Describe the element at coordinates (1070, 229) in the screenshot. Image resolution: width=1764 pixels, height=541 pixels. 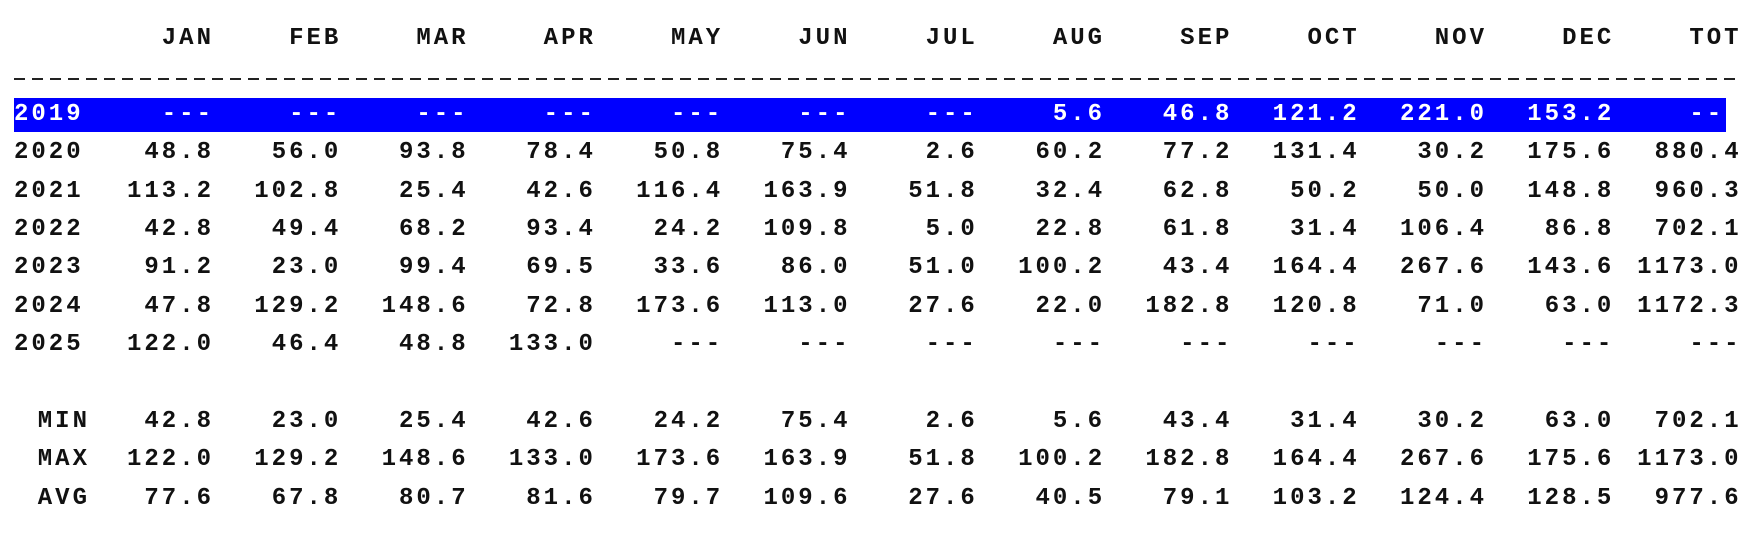
I see `cell: 22.8` at that location.